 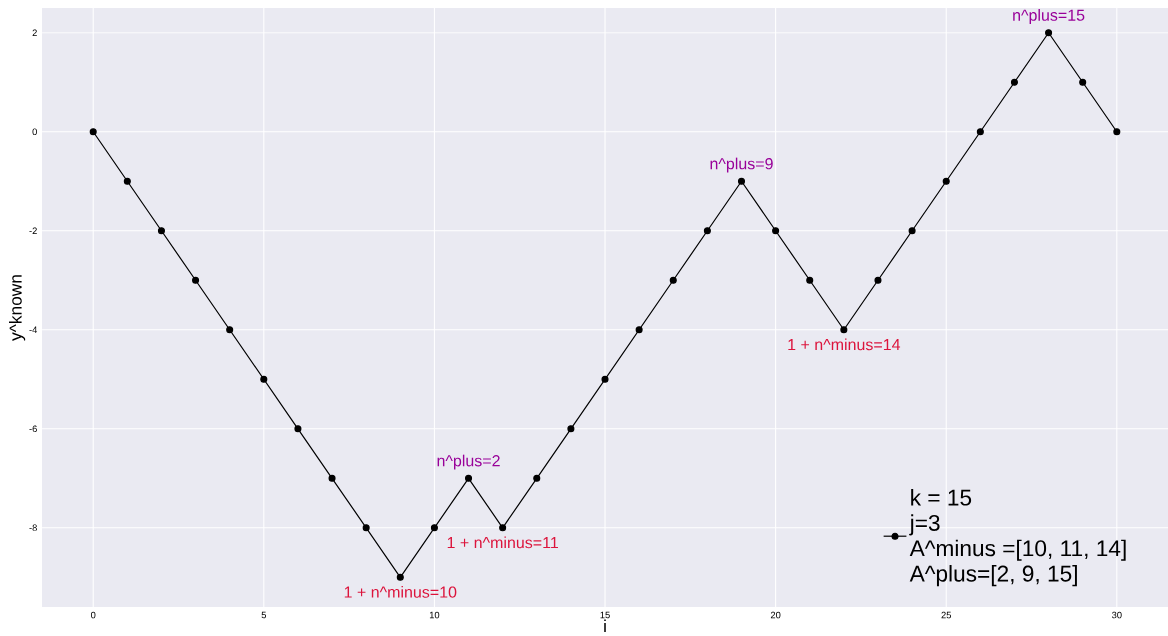 What do you see at coordinates (264, 615) in the screenshot?
I see `x-tick-label: 5` at bounding box center [264, 615].